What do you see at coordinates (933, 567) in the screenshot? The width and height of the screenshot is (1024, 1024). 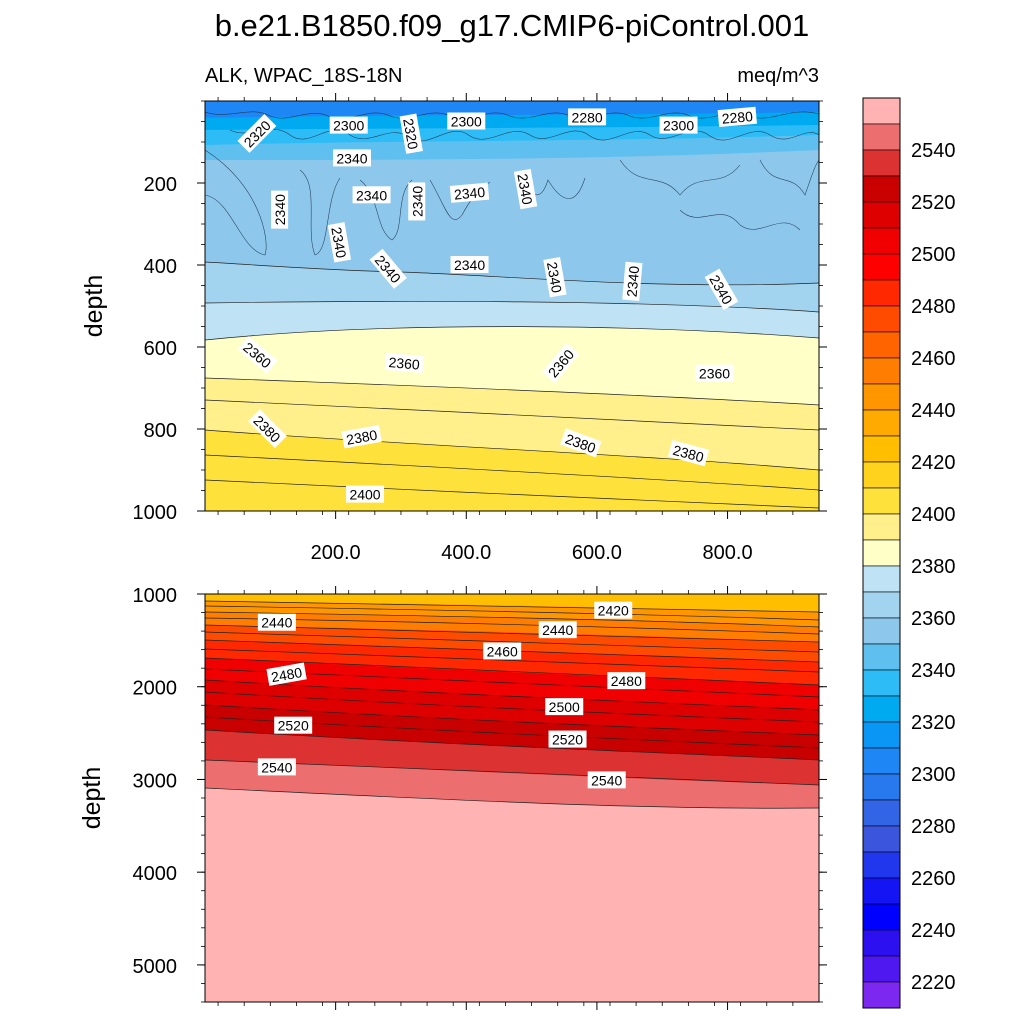 I see `colorbar-label: 2380` at bounding box center [933, 567].